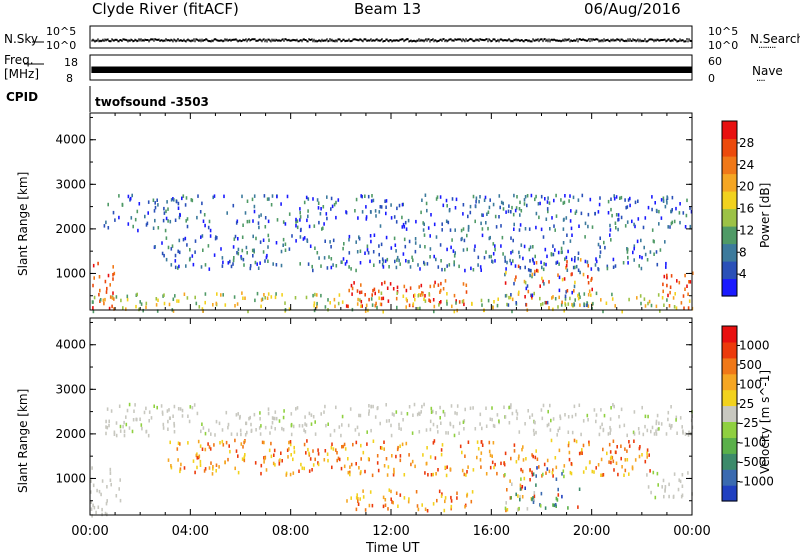  What do you see at coordinates (743, 252) in the screenshot?
I see `colorbar-tick-label: 8` at bounding box center [743, 252].